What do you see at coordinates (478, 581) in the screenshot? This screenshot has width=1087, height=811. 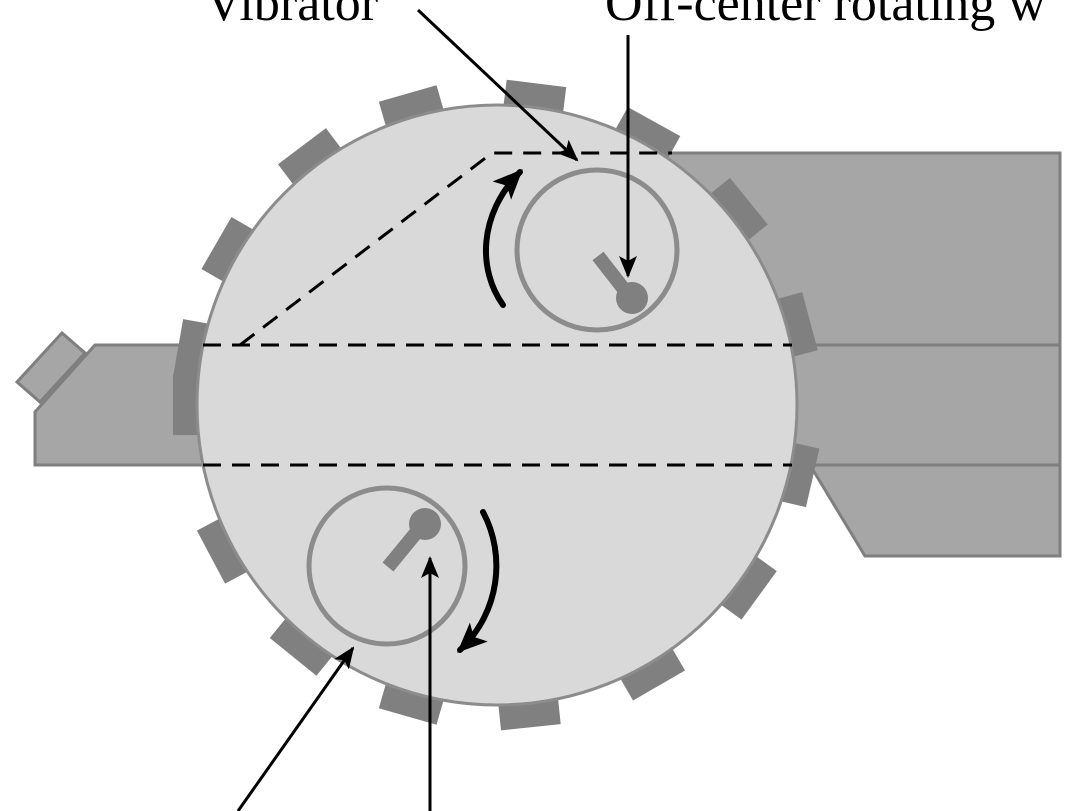 I see `lower-rotation-arrow` at bounding box center [478, 581].